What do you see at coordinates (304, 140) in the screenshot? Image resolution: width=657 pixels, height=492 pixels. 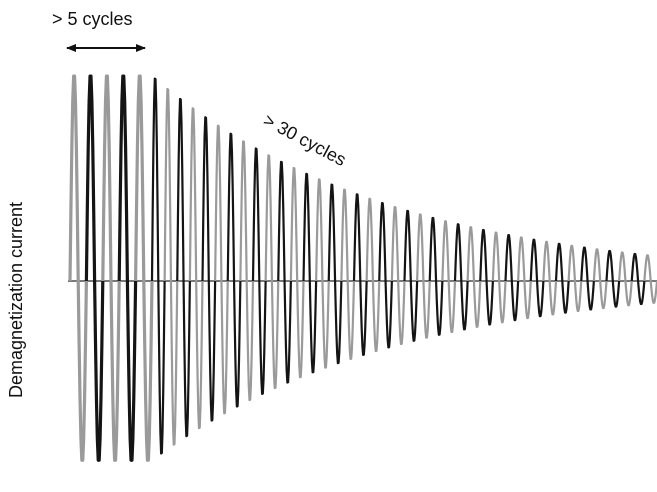 I see `decay-period-label: > 30 cycles` at bounding box center [304, 140].